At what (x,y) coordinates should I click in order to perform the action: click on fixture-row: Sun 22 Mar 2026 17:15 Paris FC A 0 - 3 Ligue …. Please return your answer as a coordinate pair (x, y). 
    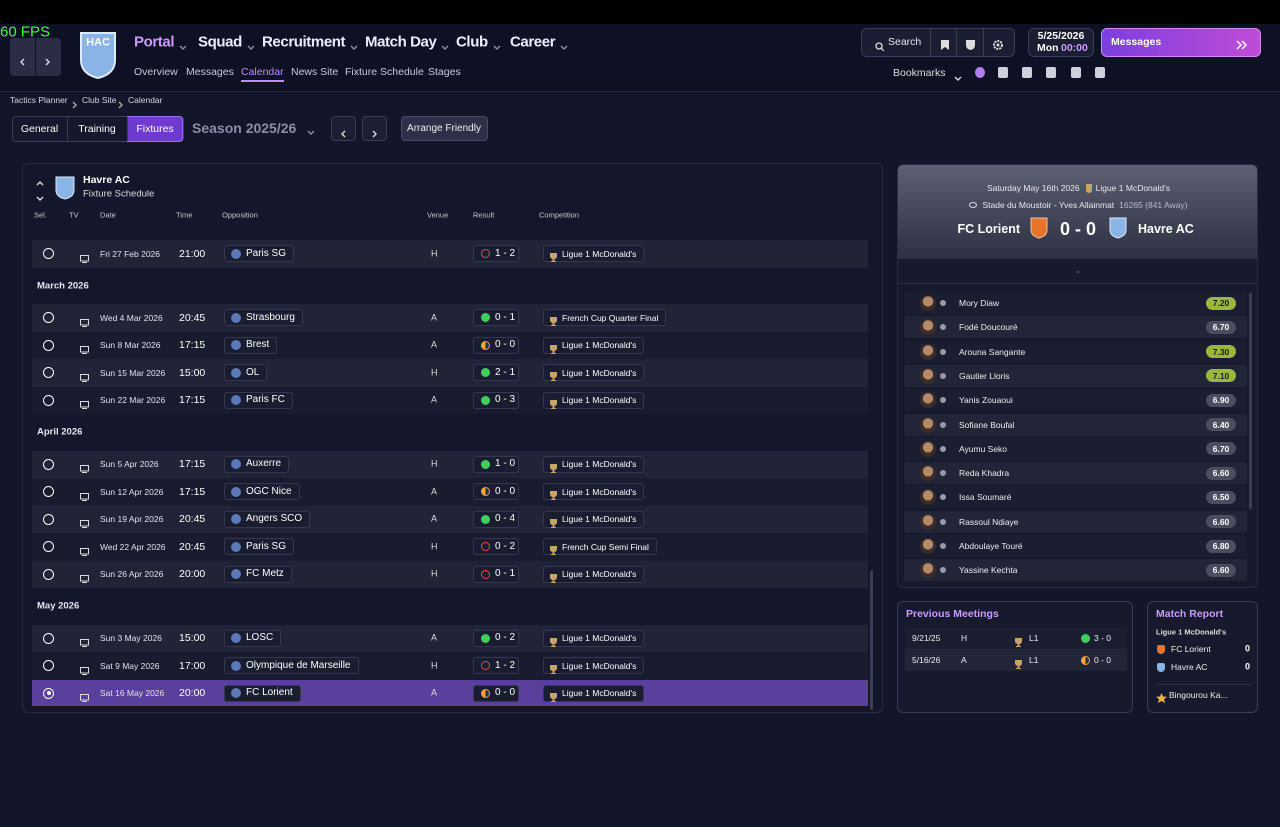
    Looking at the image, I should click on (450, 400).